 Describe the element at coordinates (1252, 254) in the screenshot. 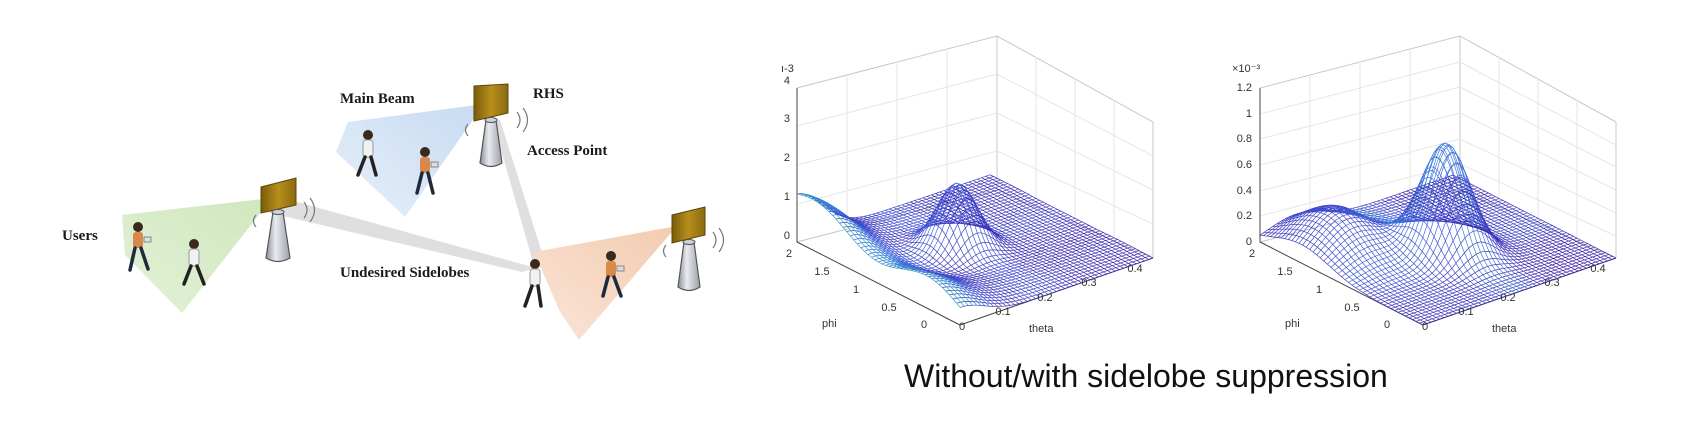

I see `plot-right-phi-tick: 2` at that location.